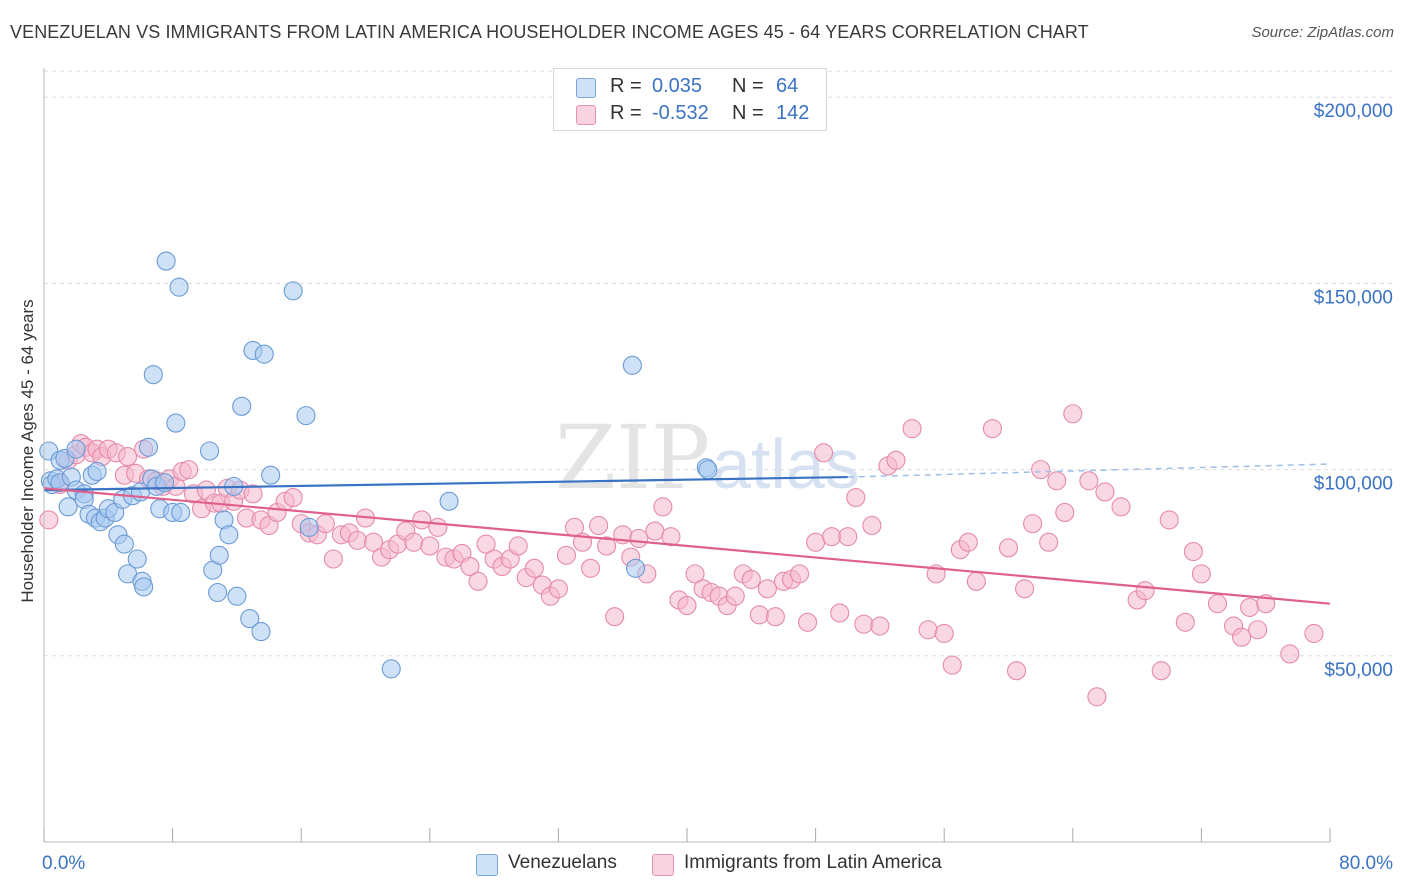 The height and width of the screenshot is (892, 1406). Describe the element at coordinates (680, 113) in the screenshot. I see `r-value: -0.532` at that location.